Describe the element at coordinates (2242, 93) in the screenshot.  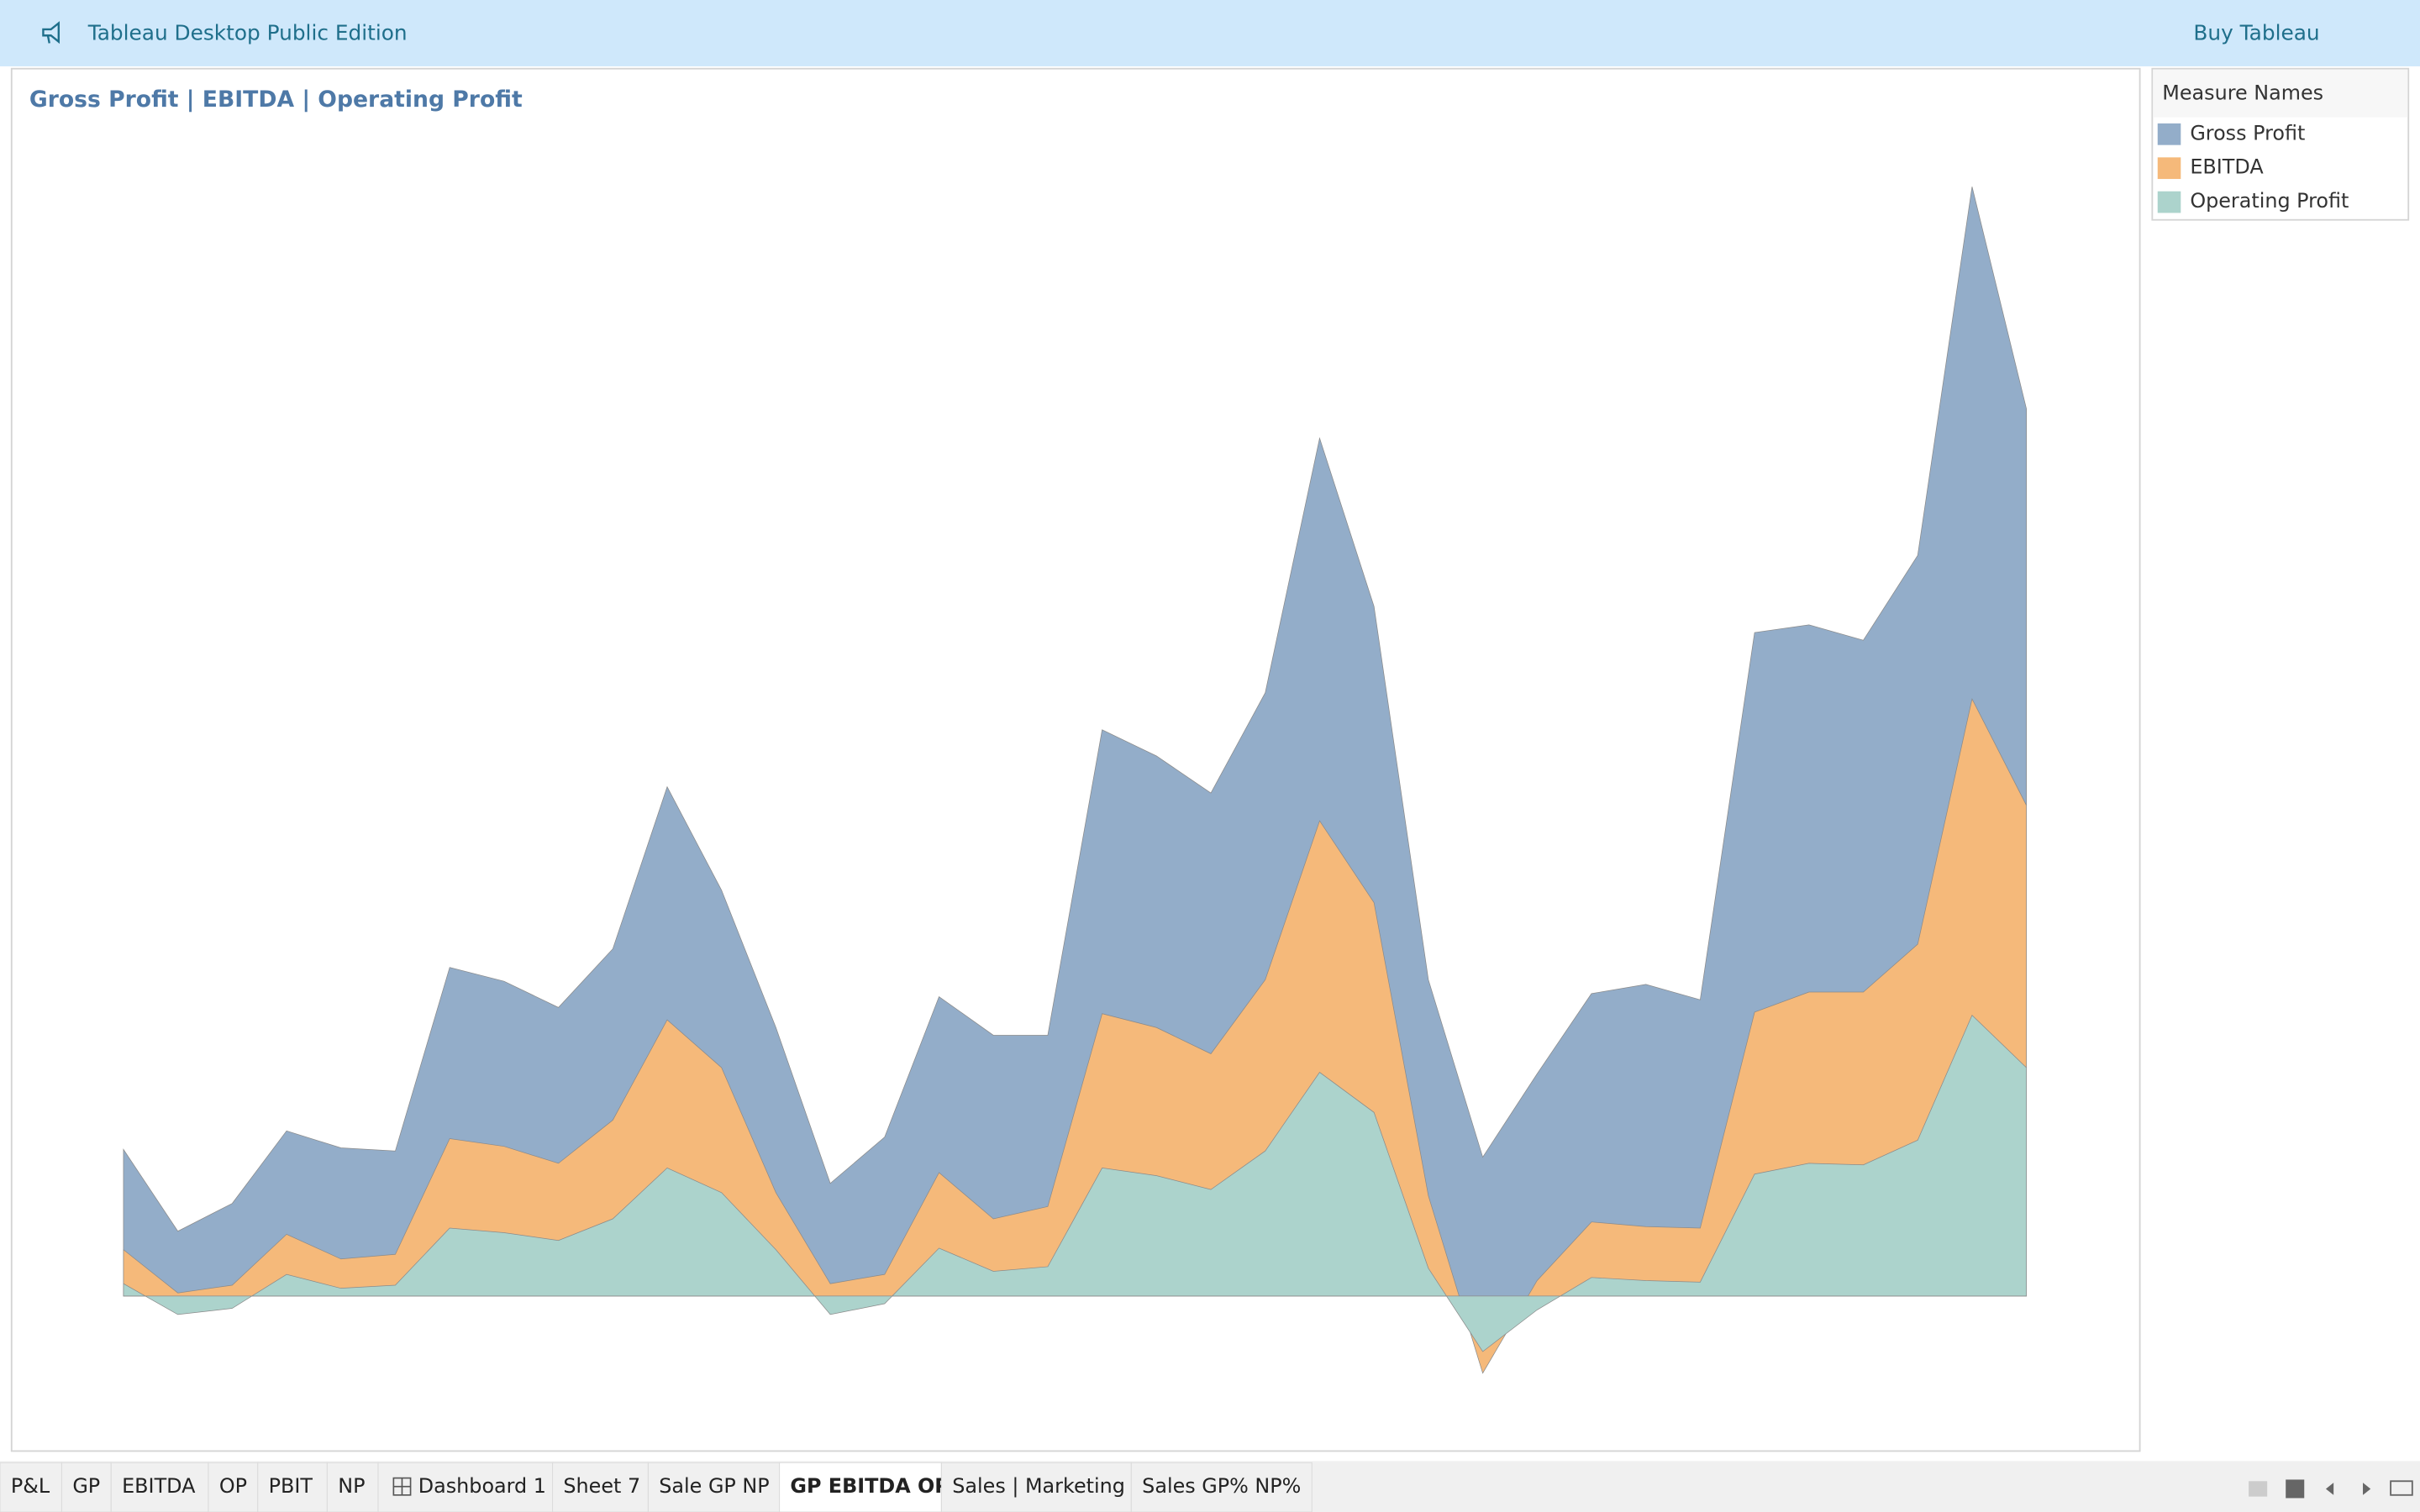
I see `legend-title: Measure Names` at that location.